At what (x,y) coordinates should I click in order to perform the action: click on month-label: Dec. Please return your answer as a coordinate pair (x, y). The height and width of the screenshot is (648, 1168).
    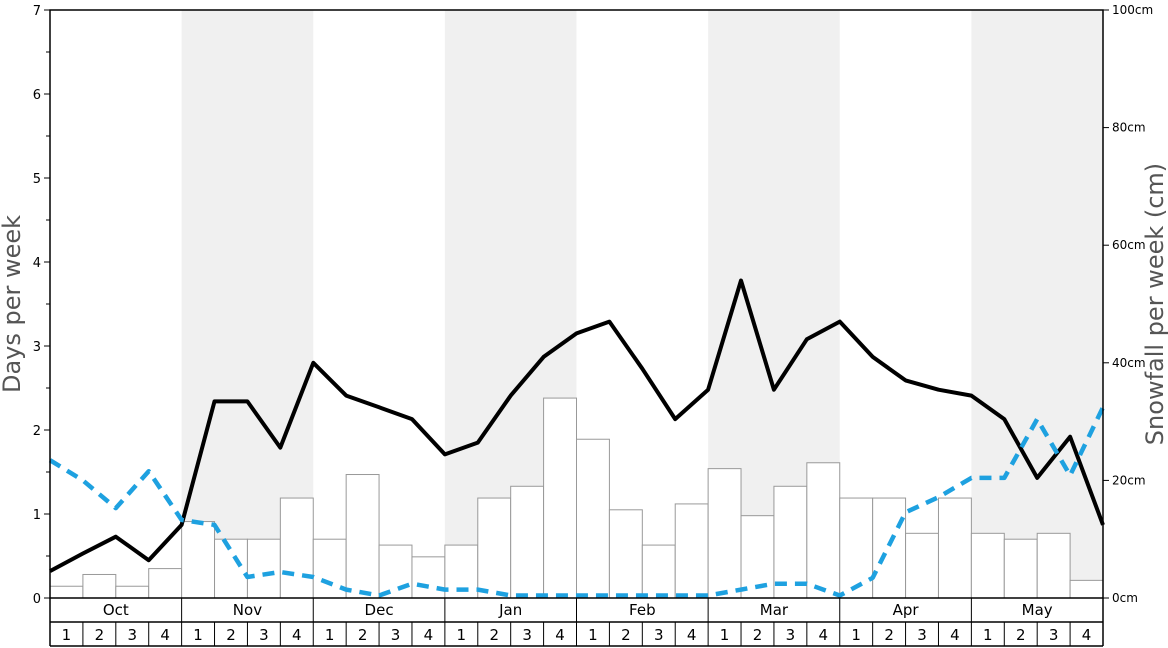
    Looking at the image, I should click on (379, 610).